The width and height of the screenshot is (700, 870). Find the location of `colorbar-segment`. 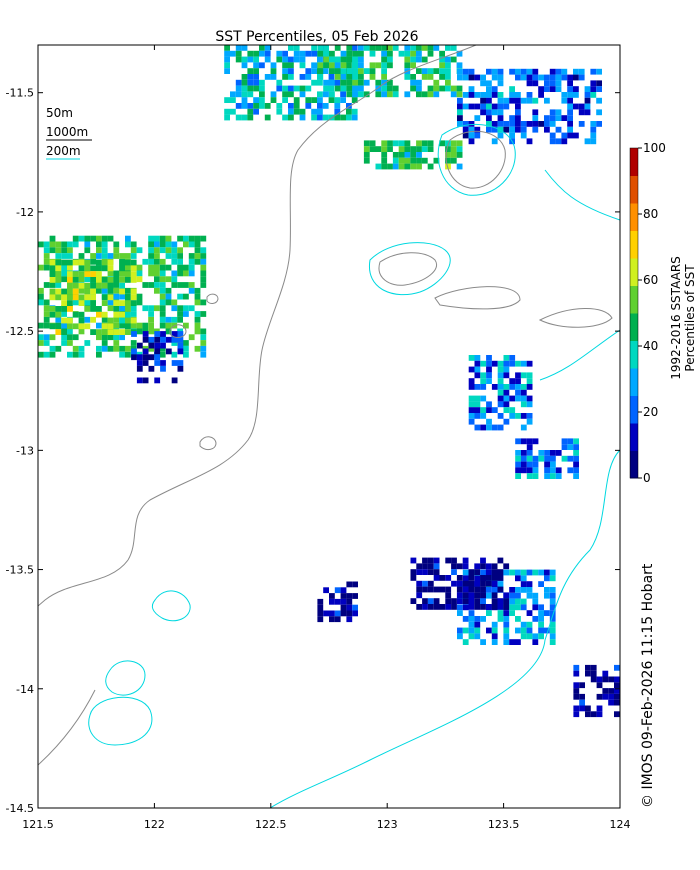

colorbar-segment is located at coordinates (634, 409).